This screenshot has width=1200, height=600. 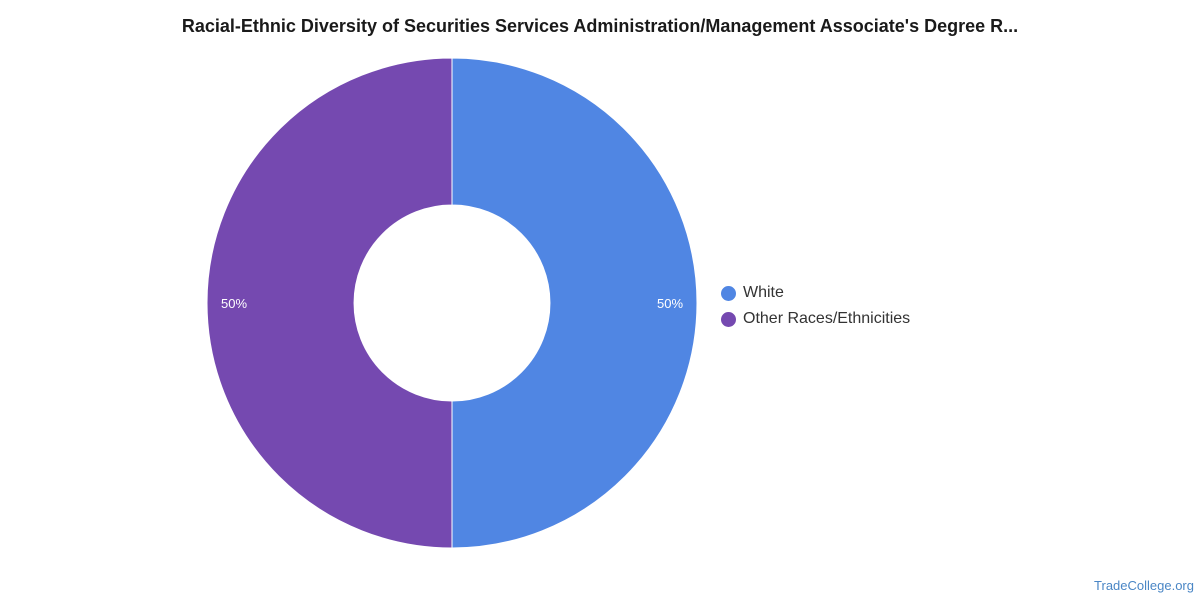 I want to click on source-credit: TradeCollege.org, so click(x=1144, y=585).